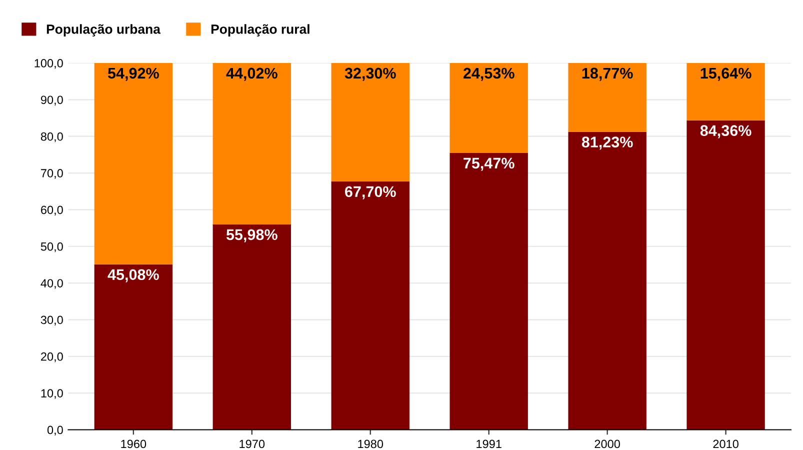 This screenshot has width=803, height=450. Describe the element at coordinates (370, 193) in the screenshot. I see `data-label: 67,70%` at that location.